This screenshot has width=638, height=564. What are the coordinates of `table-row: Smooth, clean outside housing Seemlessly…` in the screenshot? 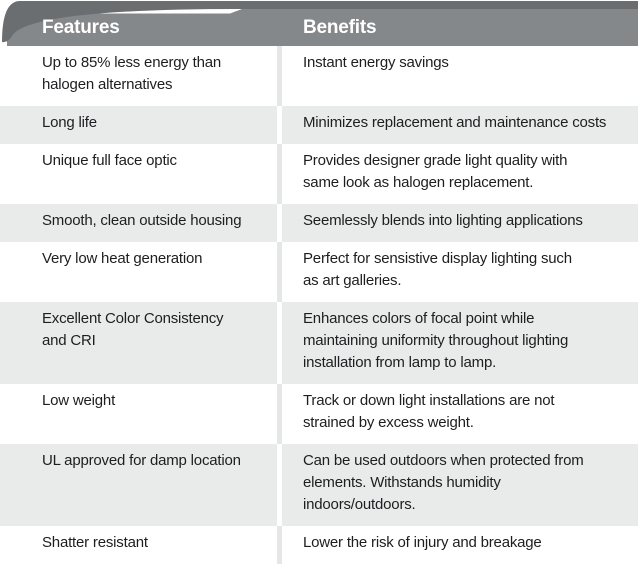 It's located at (319, 223).